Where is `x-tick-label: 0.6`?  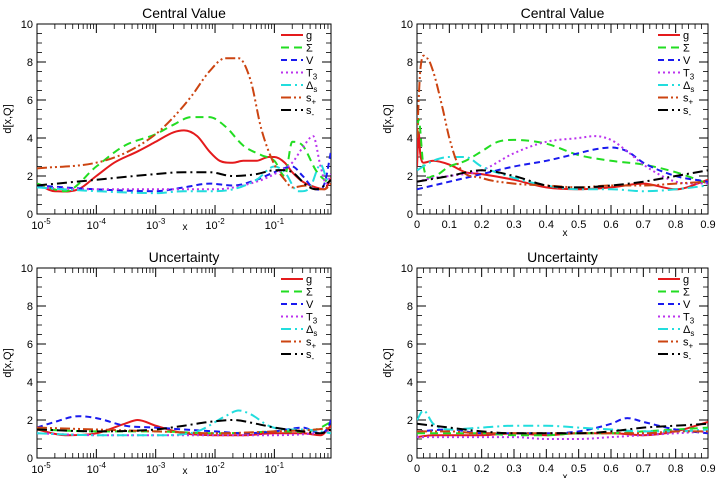
x-tick-label: 0.6 is located at coordinates (610, 469).